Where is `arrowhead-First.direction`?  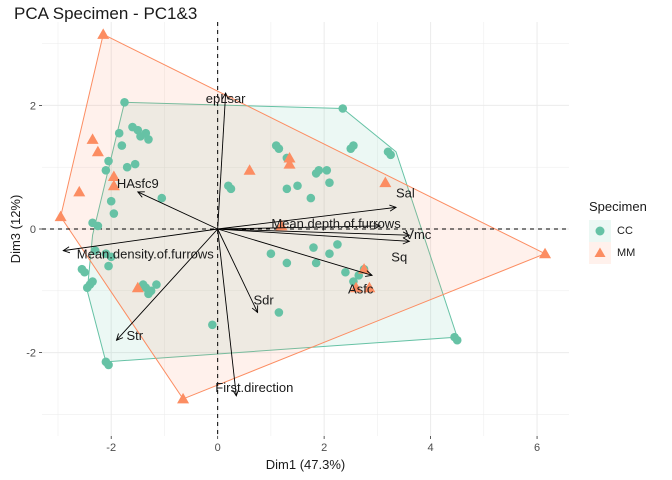
arrowhead-First.direction is located at coordinates (236, 393).